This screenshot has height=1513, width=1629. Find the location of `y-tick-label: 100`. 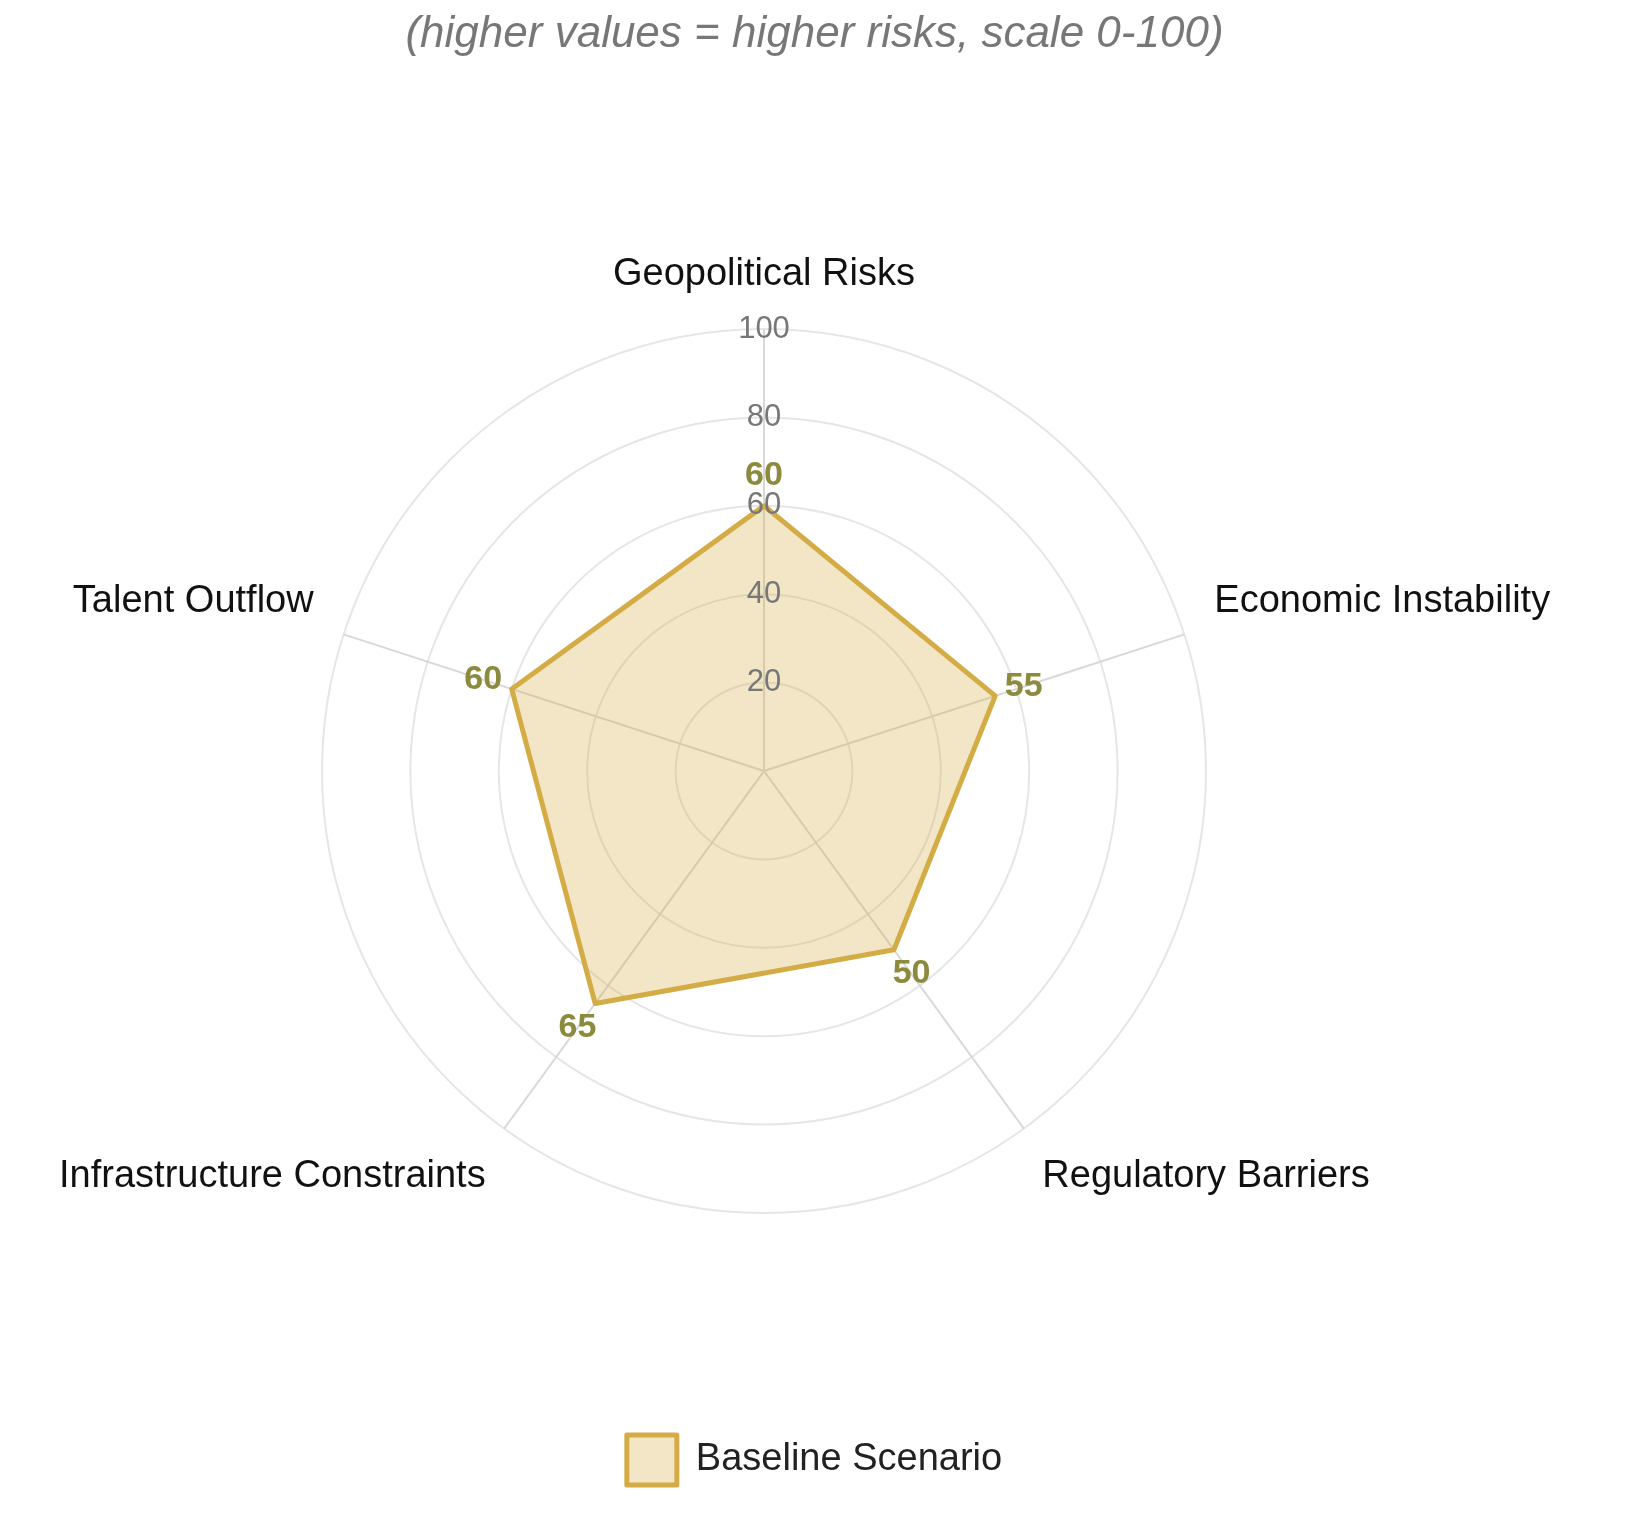

y-tick-label: 100 is located at coordinates (764, 327).